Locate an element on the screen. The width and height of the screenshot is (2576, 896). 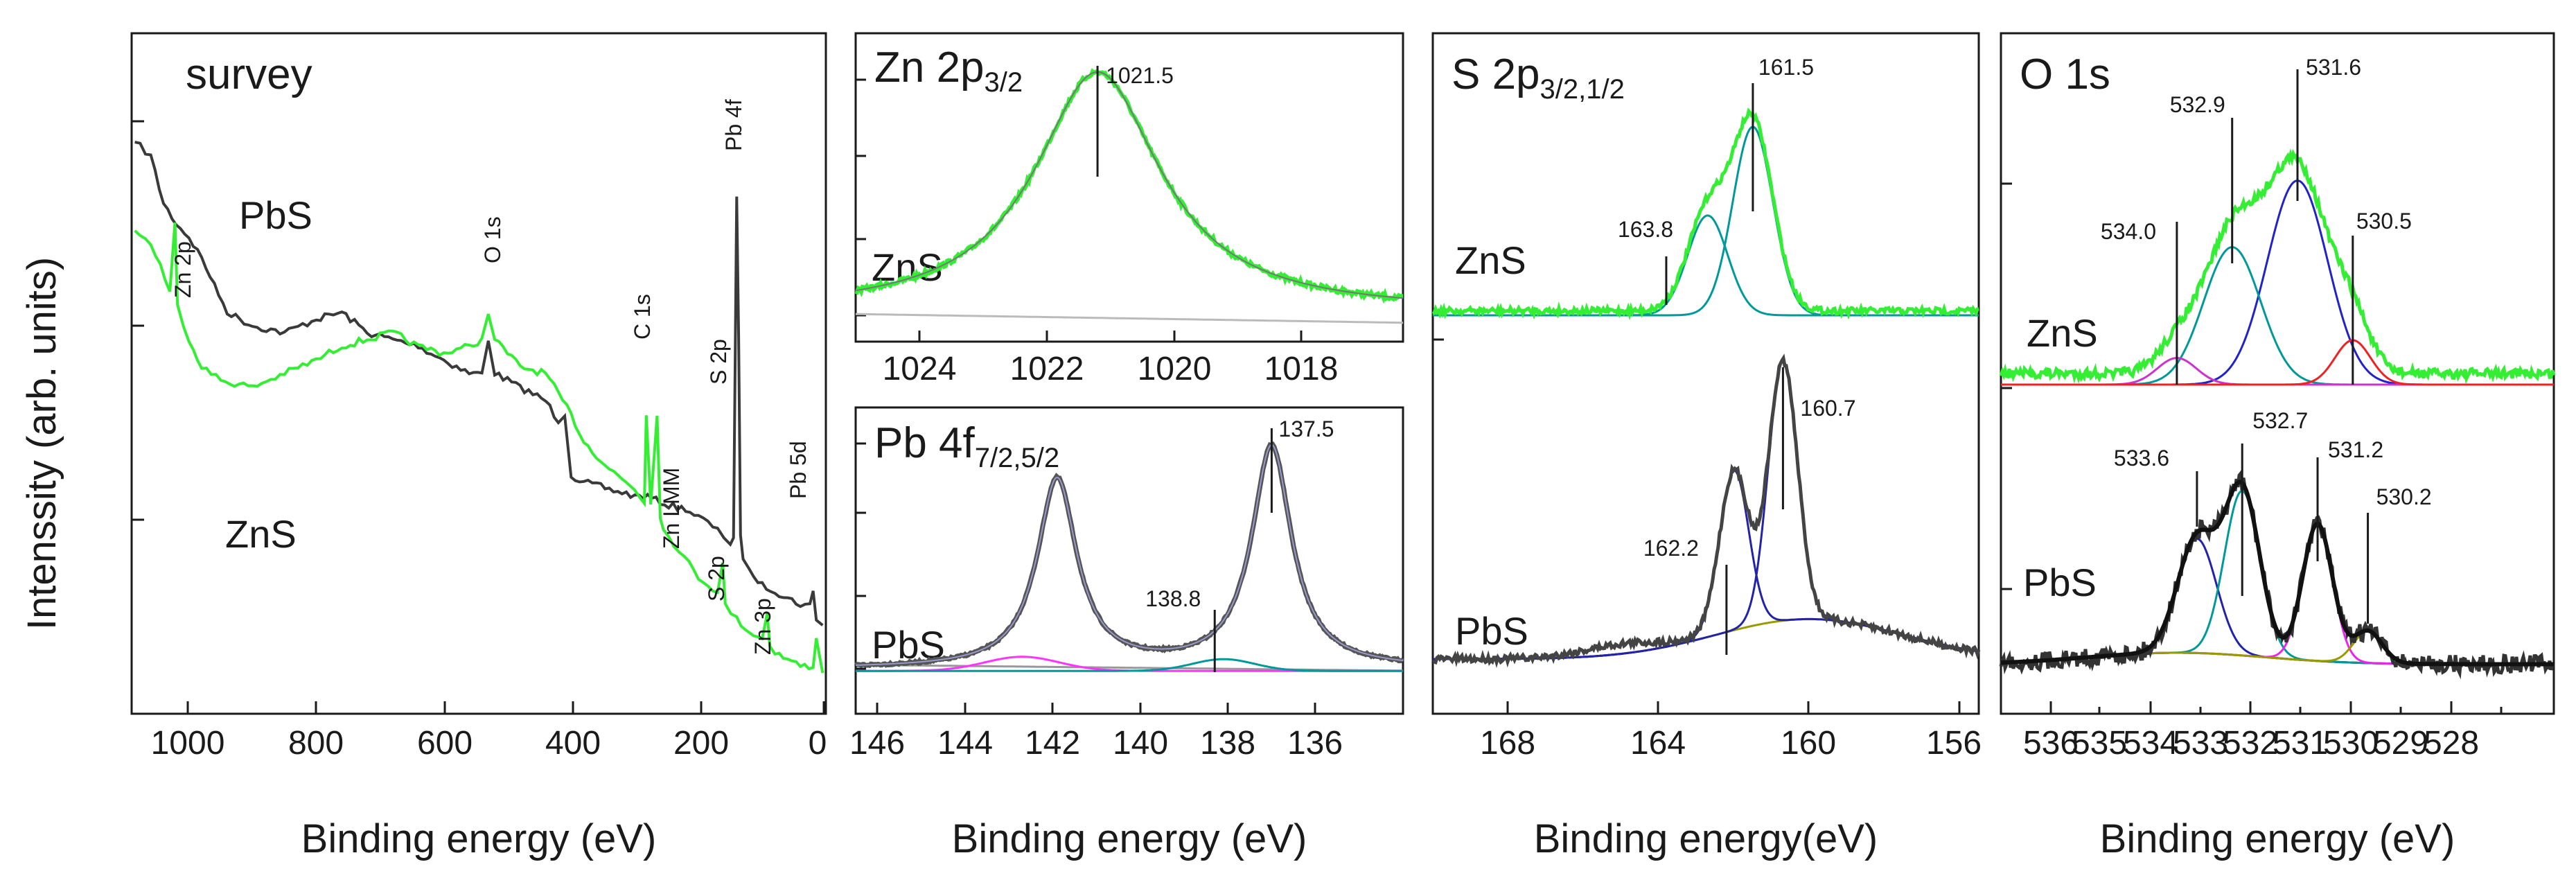
s2p-zns-component is located at coordinates (1706, 221).